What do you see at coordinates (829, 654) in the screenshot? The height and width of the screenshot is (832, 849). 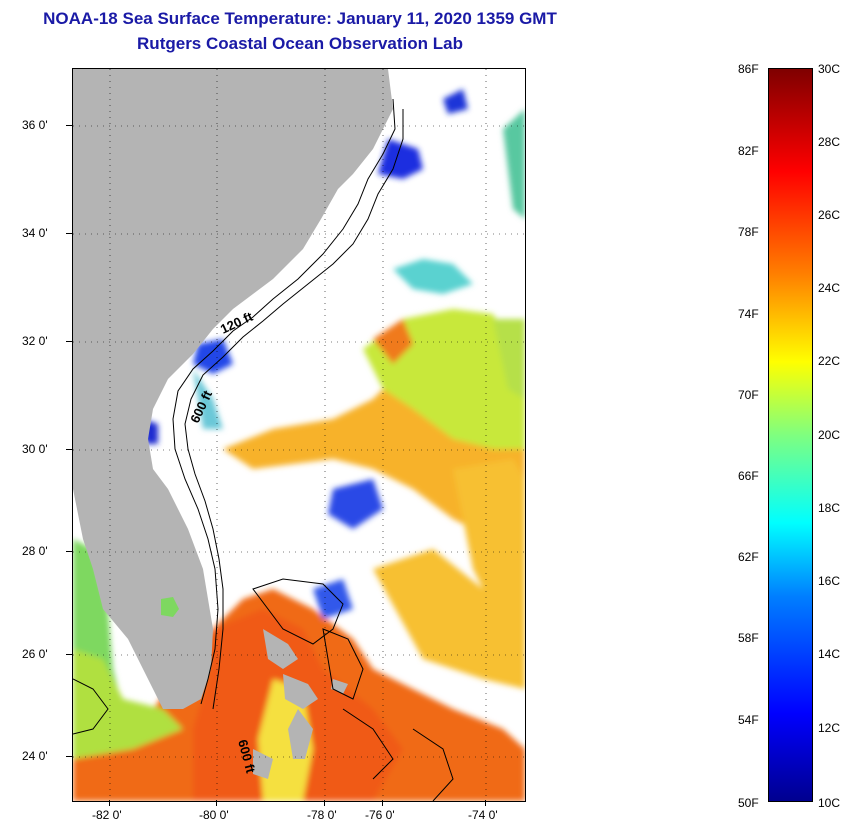 I see `colorbar-c-14: 14C` at bounding box center [829, 654].